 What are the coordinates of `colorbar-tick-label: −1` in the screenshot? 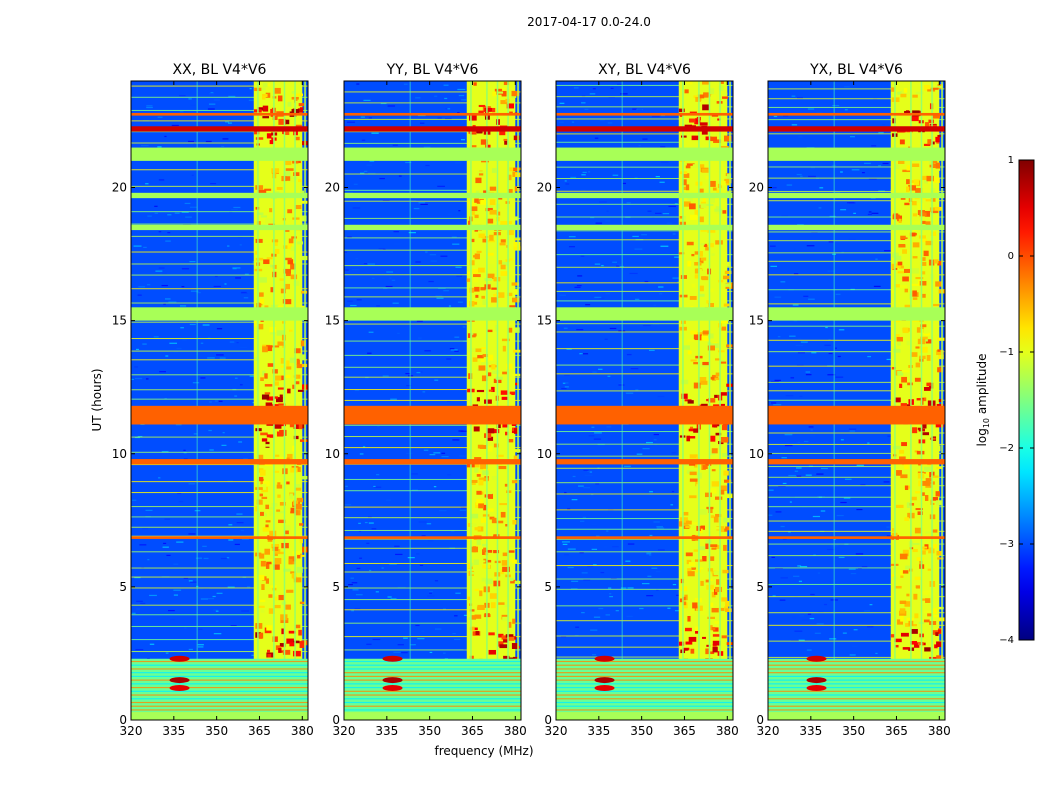 It's located at (1006, 352).